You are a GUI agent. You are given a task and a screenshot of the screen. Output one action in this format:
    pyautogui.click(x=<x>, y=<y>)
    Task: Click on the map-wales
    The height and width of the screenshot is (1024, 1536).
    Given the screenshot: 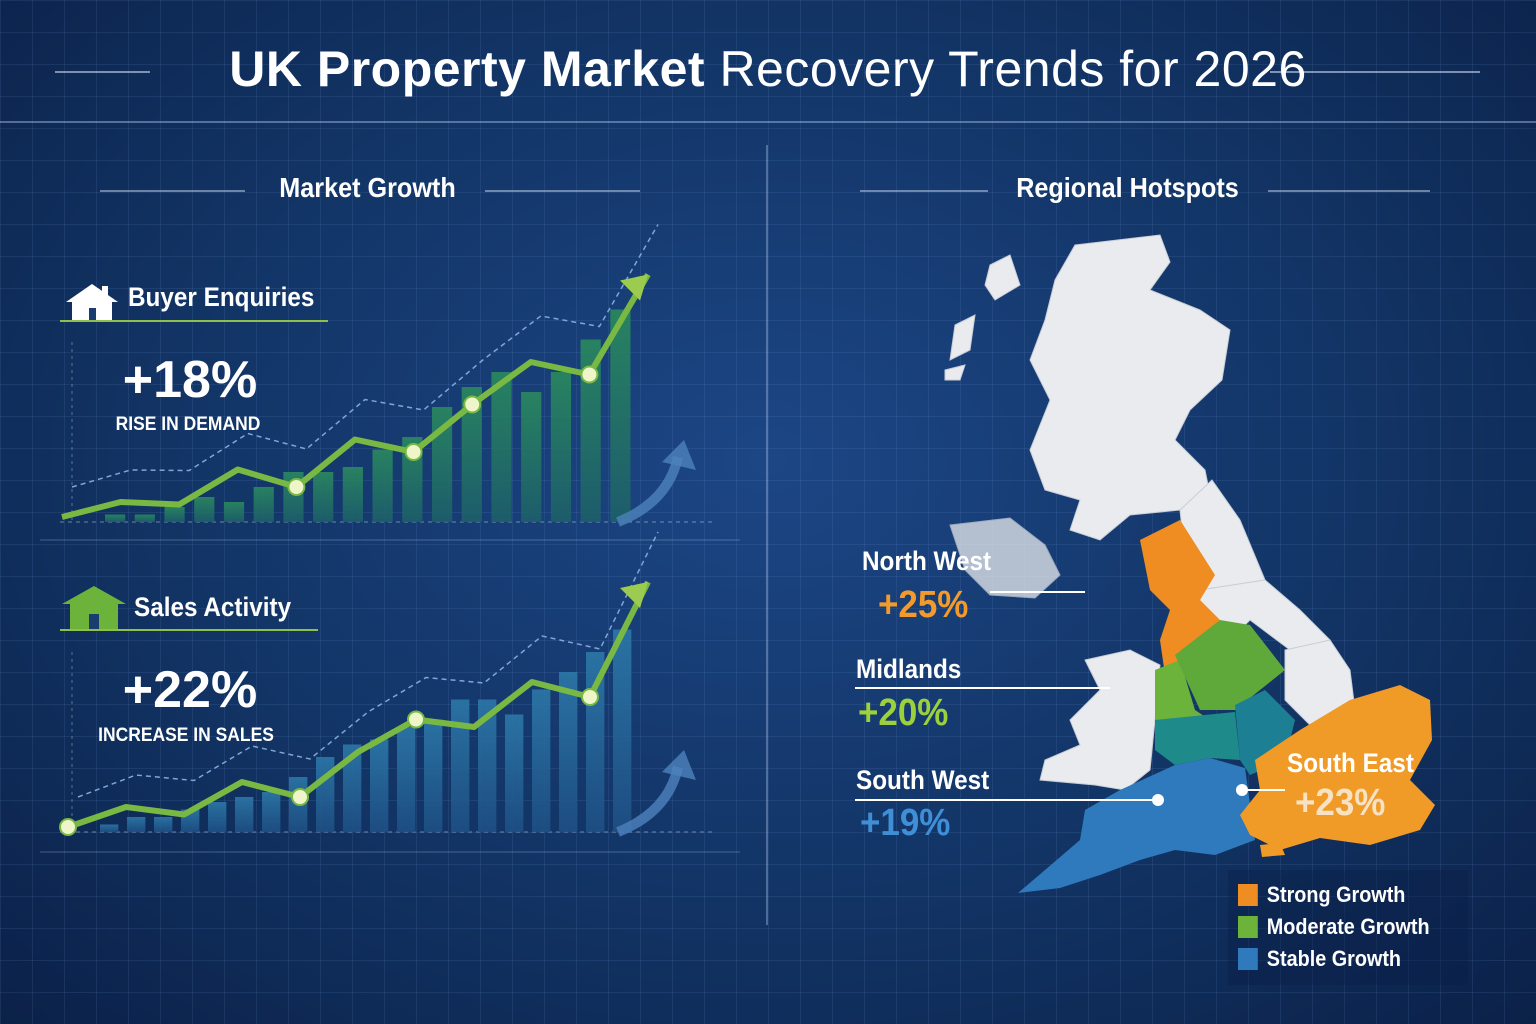 What is the action you would take?
    pyautogui.click(x=1100, y=720)
    